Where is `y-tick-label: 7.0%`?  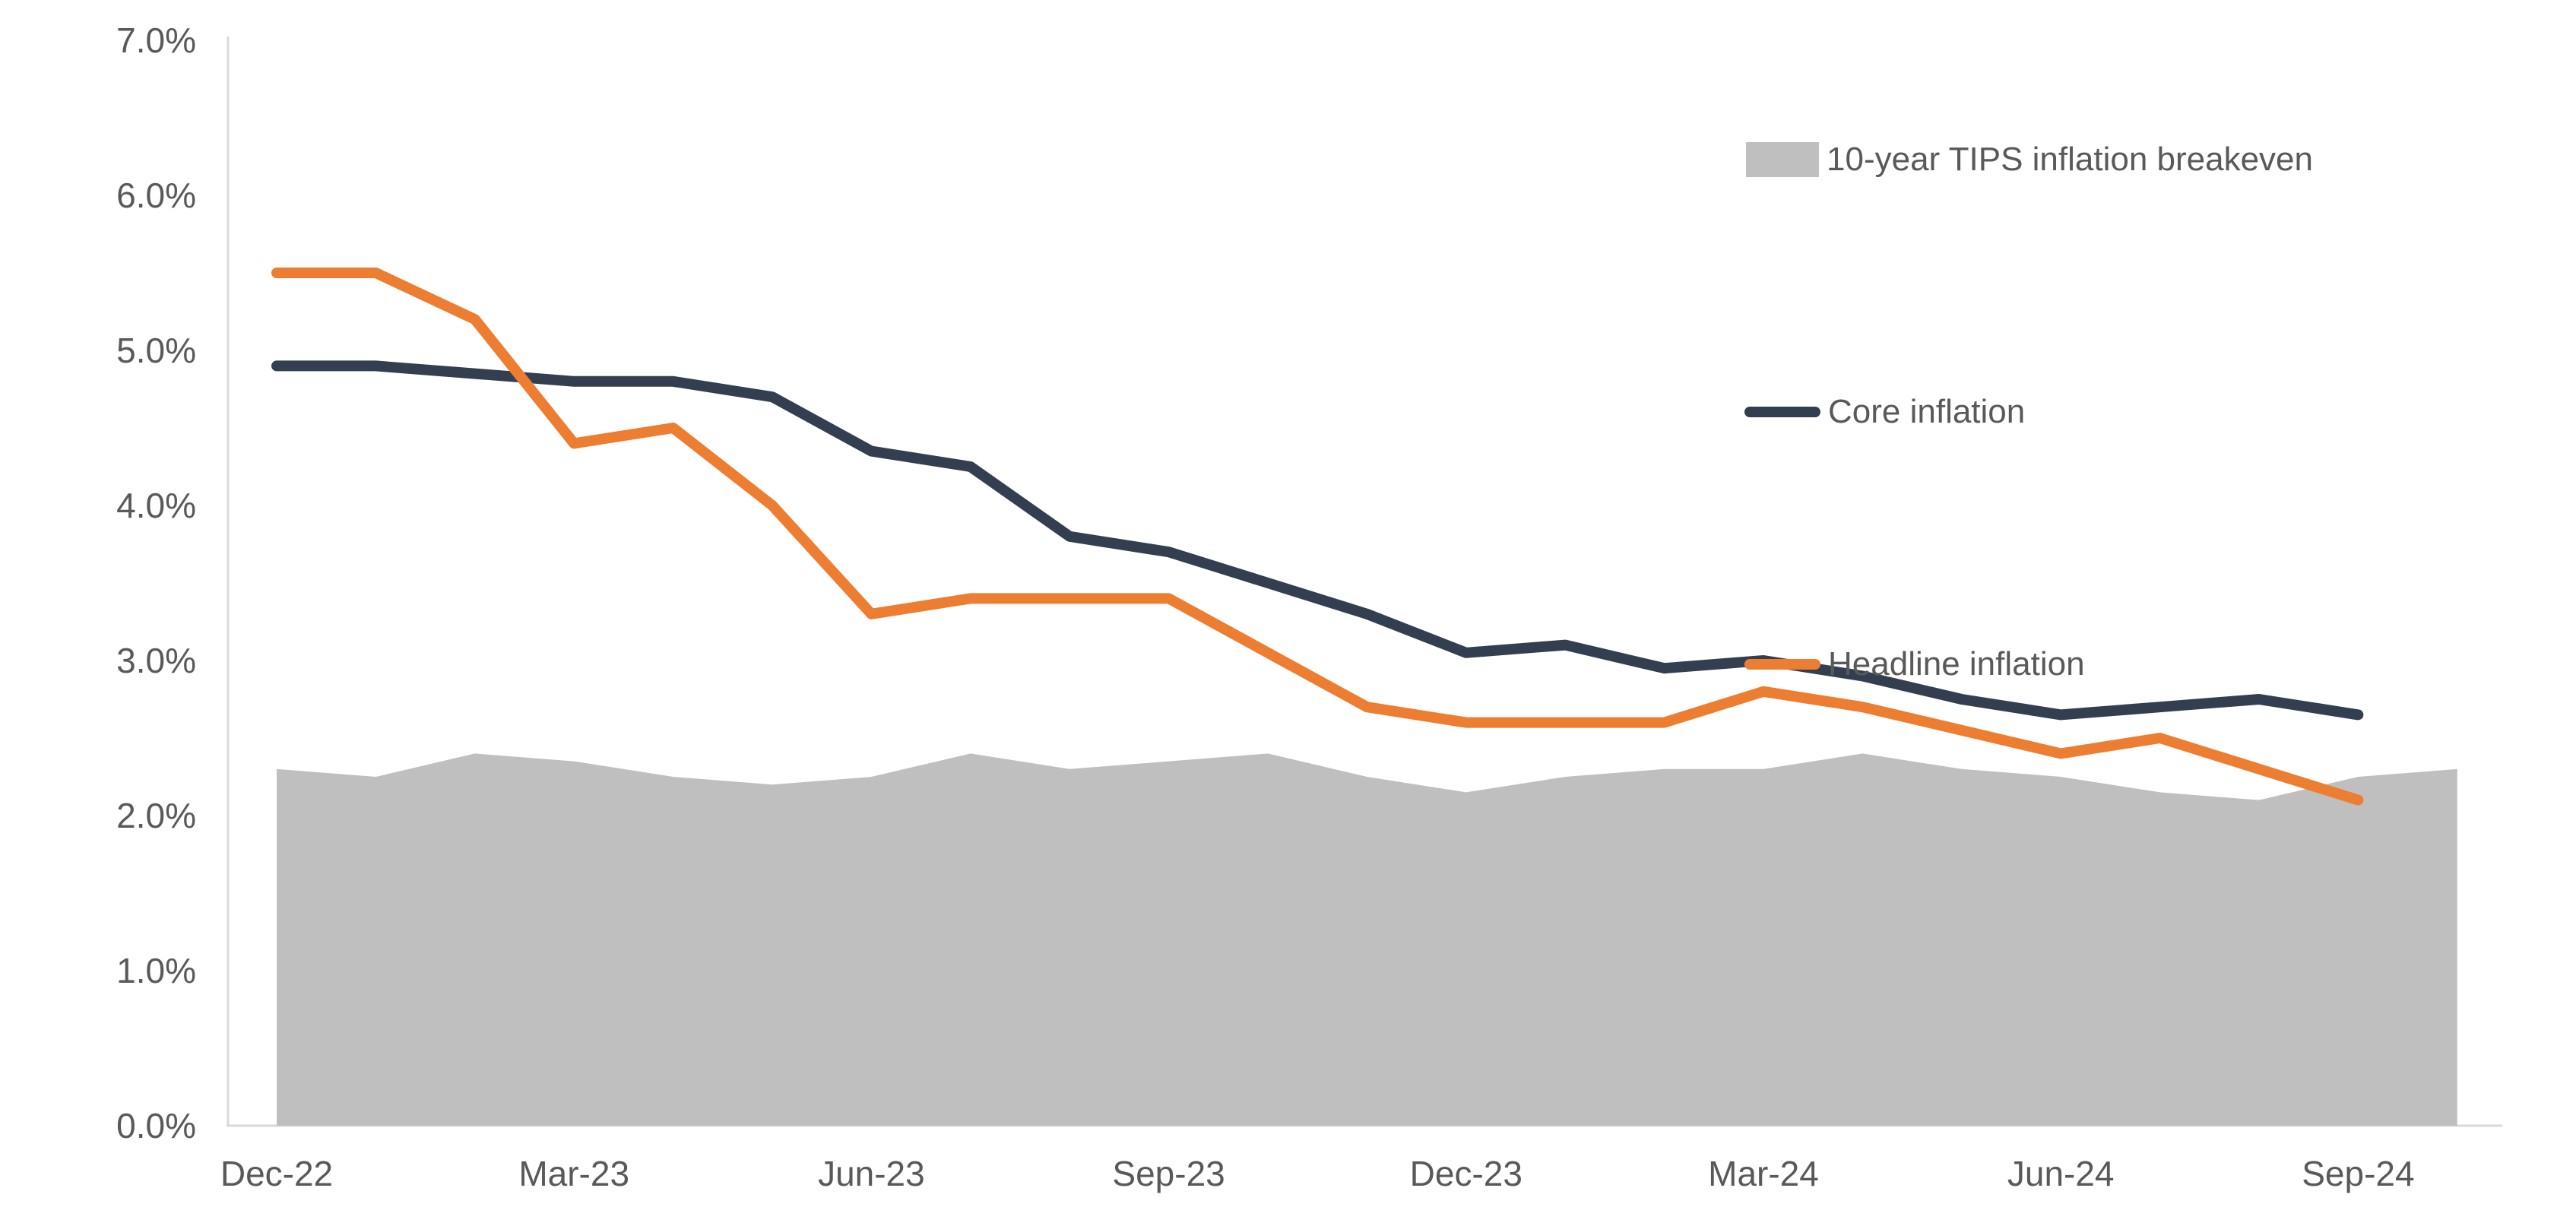
y-tick-label: 7.0% is located at coordinates (156, 40).